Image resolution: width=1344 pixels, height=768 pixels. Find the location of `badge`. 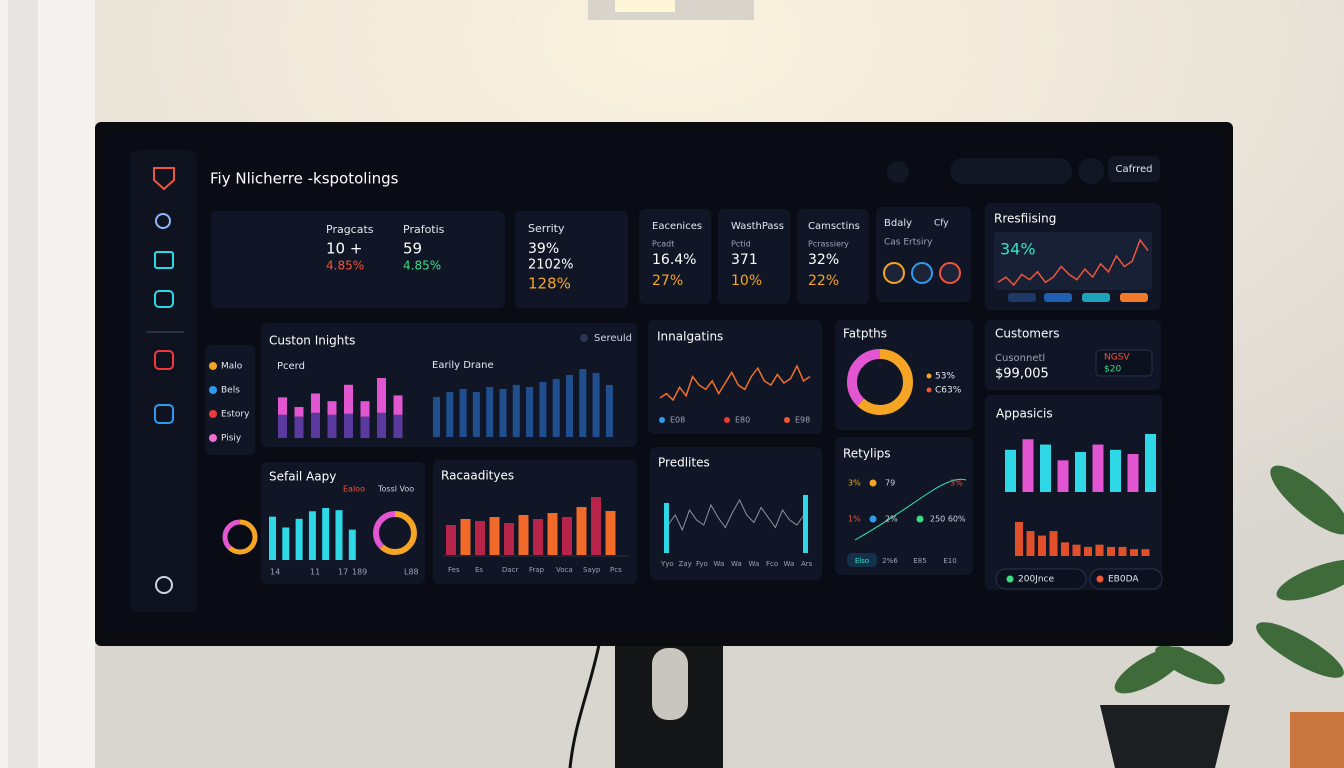

badge is located at coordinates (1124, 363).